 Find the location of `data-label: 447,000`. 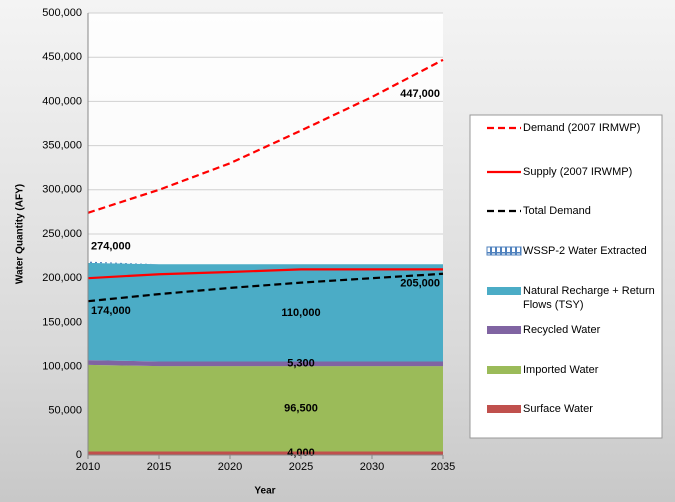

data-label: 447,000 is located at coordinates (420, 94).